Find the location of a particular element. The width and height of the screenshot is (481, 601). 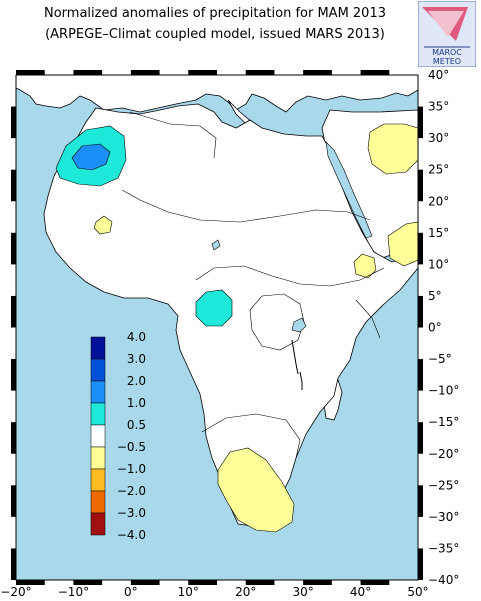

legend-label: 1.0 is located at coordinates (136, 403).